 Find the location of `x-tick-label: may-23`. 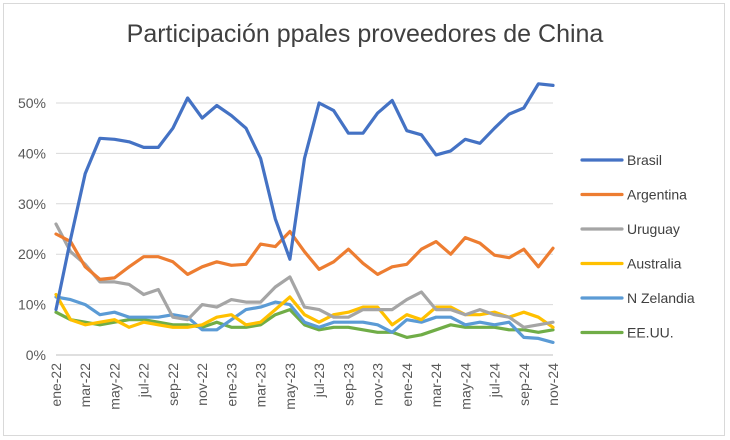

x-tick-label: may-23 is located at coordinates (290, 386).